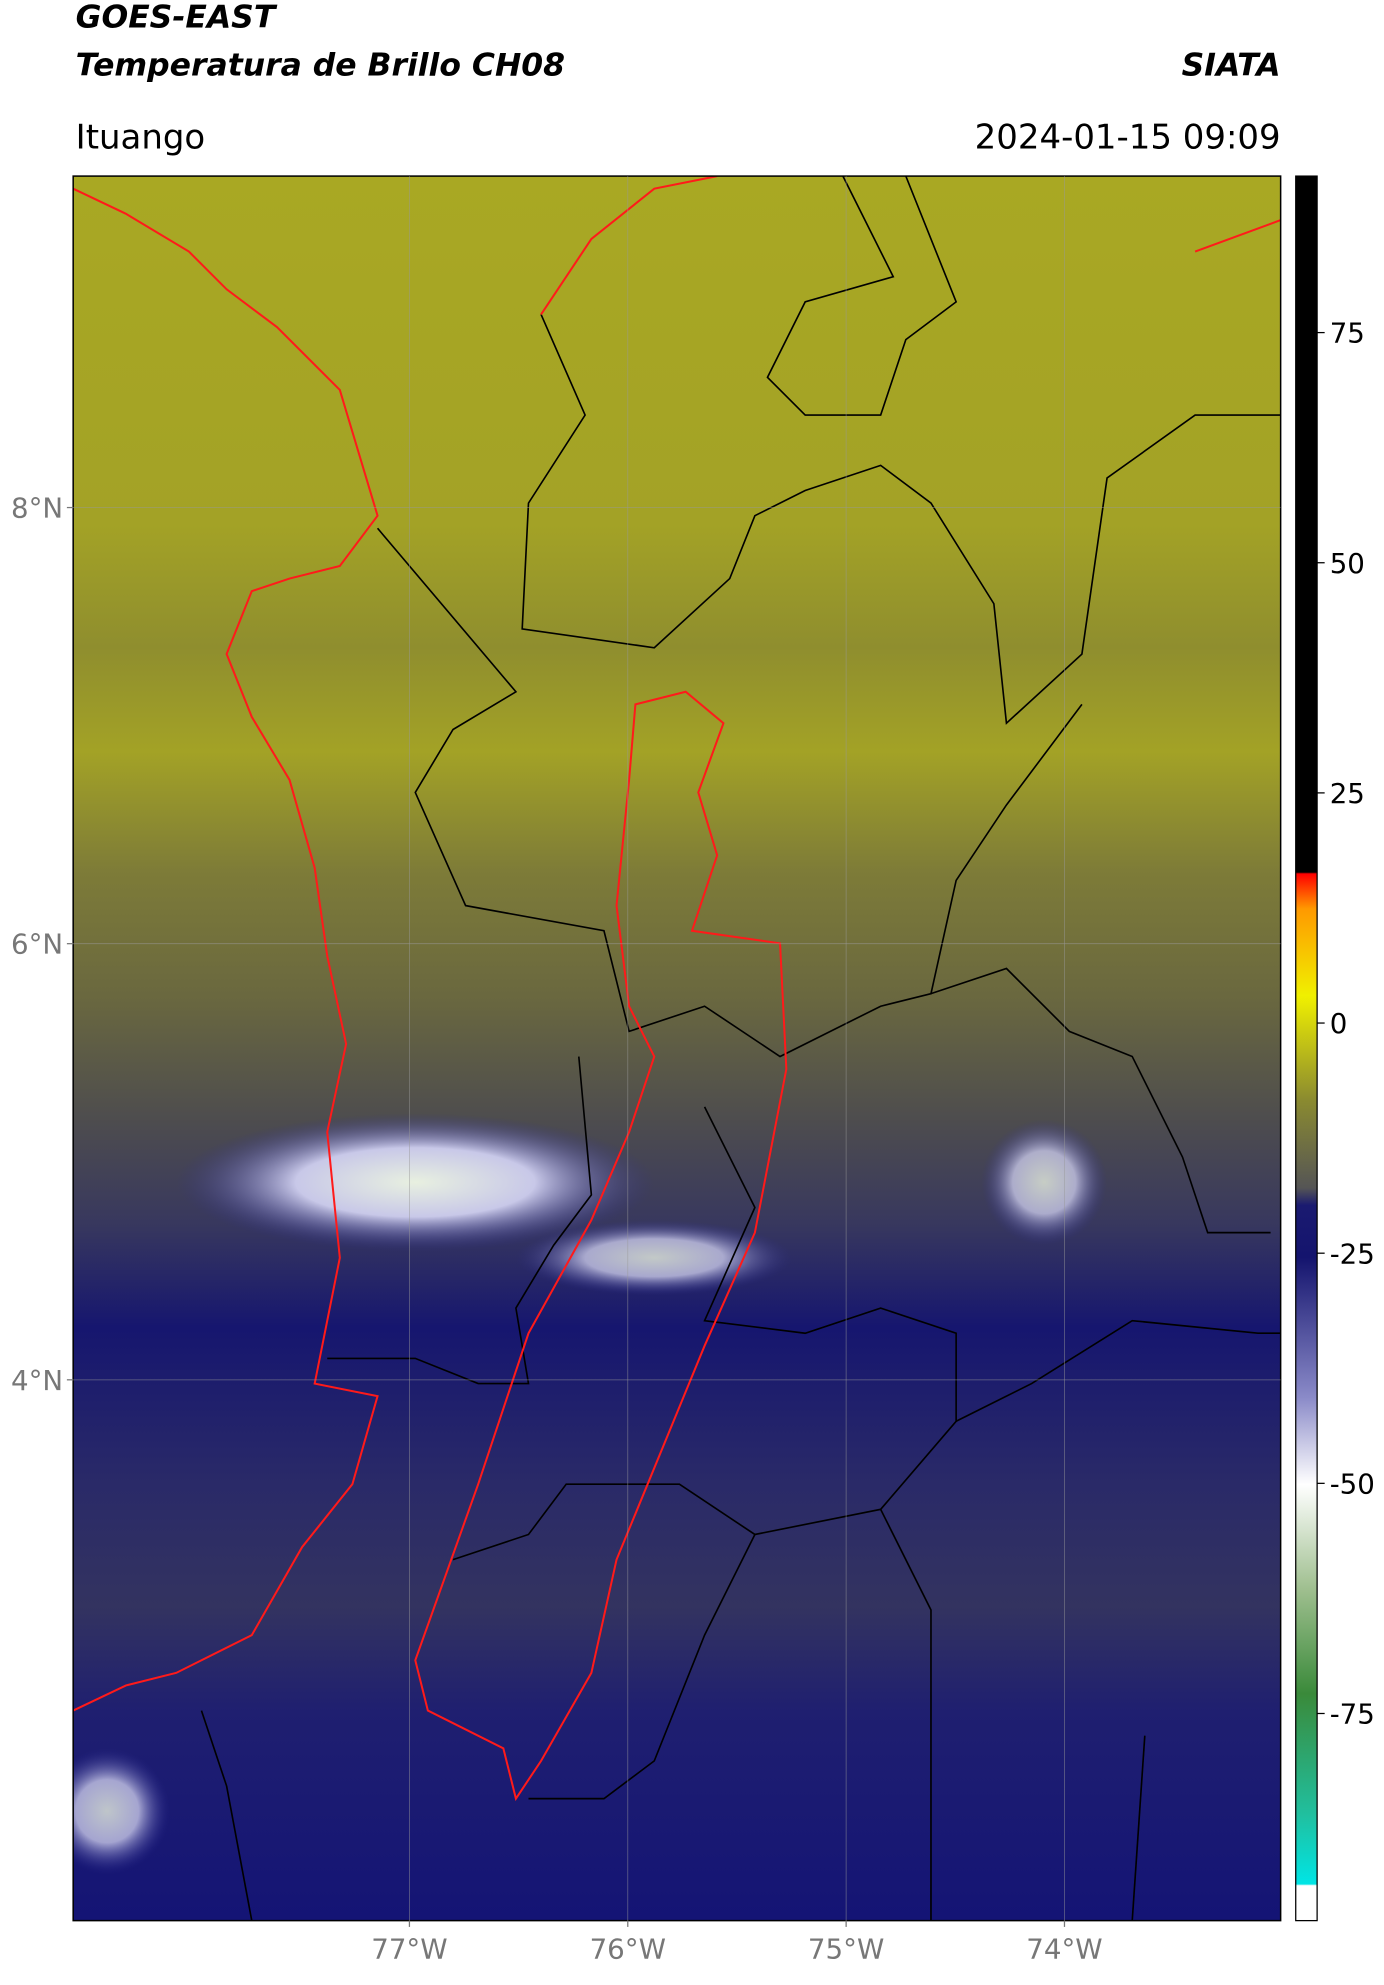 This screenshot has width=1384, height=1985. Describe the element at coordinates (1352, 1253) in the screenshot. I see `colorbar-tick-label: -25` at that location.